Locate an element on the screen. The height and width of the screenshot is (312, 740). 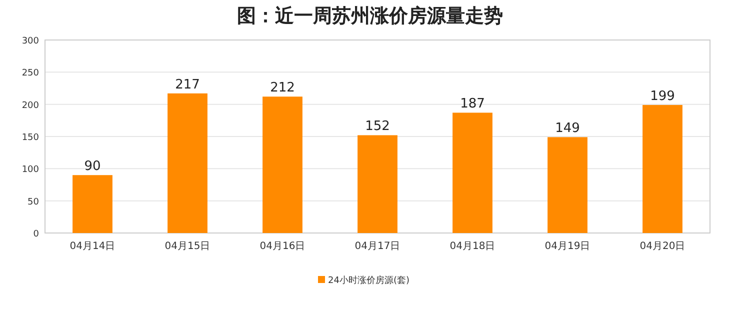
x-tick-label: 04月19日 is located at coordinates (567, 246).